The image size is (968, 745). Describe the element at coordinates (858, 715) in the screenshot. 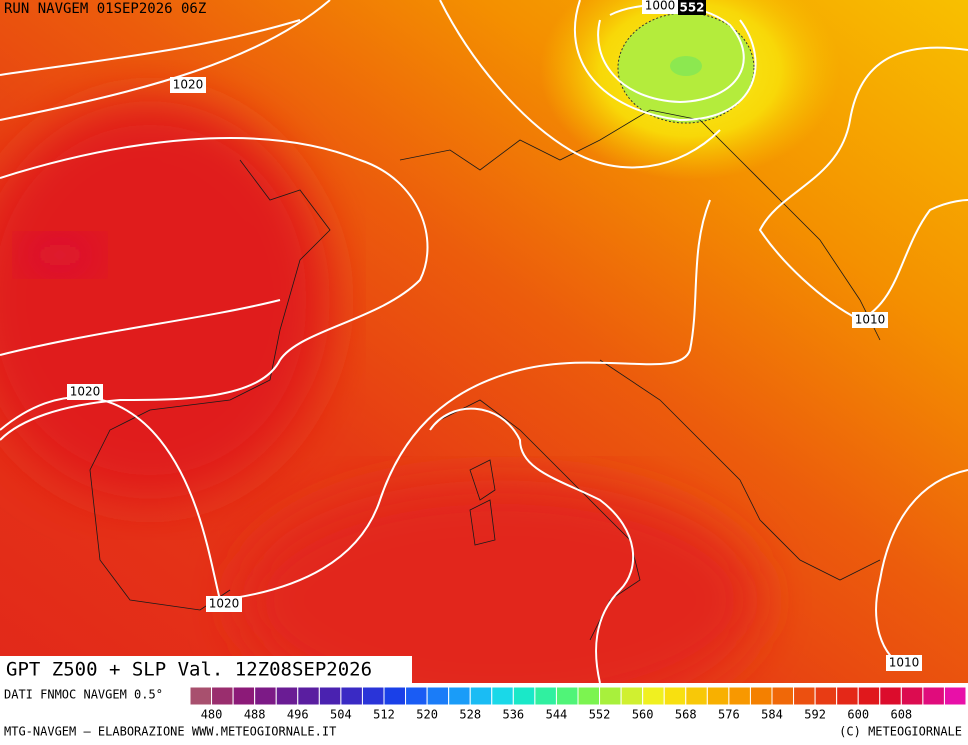

I see `colorbar-tick-label: 600` at that location.